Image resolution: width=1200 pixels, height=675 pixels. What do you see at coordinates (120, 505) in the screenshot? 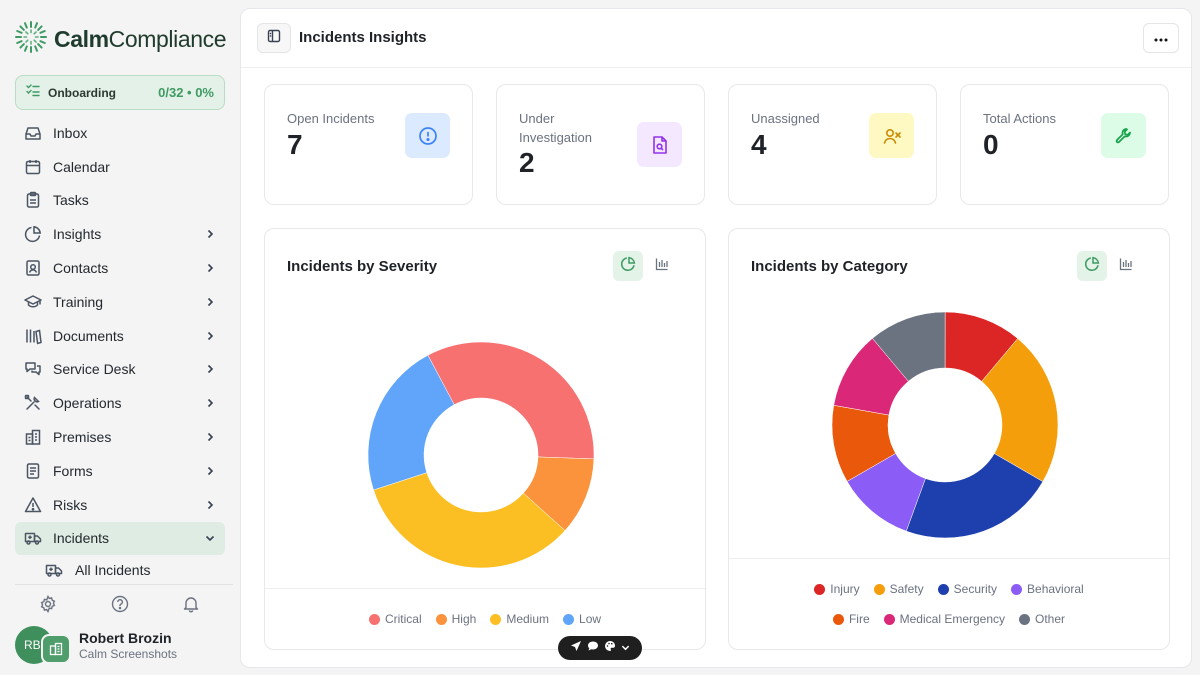
I see `sidebar-item-risks: Risks` at bounding box center [120, 505].